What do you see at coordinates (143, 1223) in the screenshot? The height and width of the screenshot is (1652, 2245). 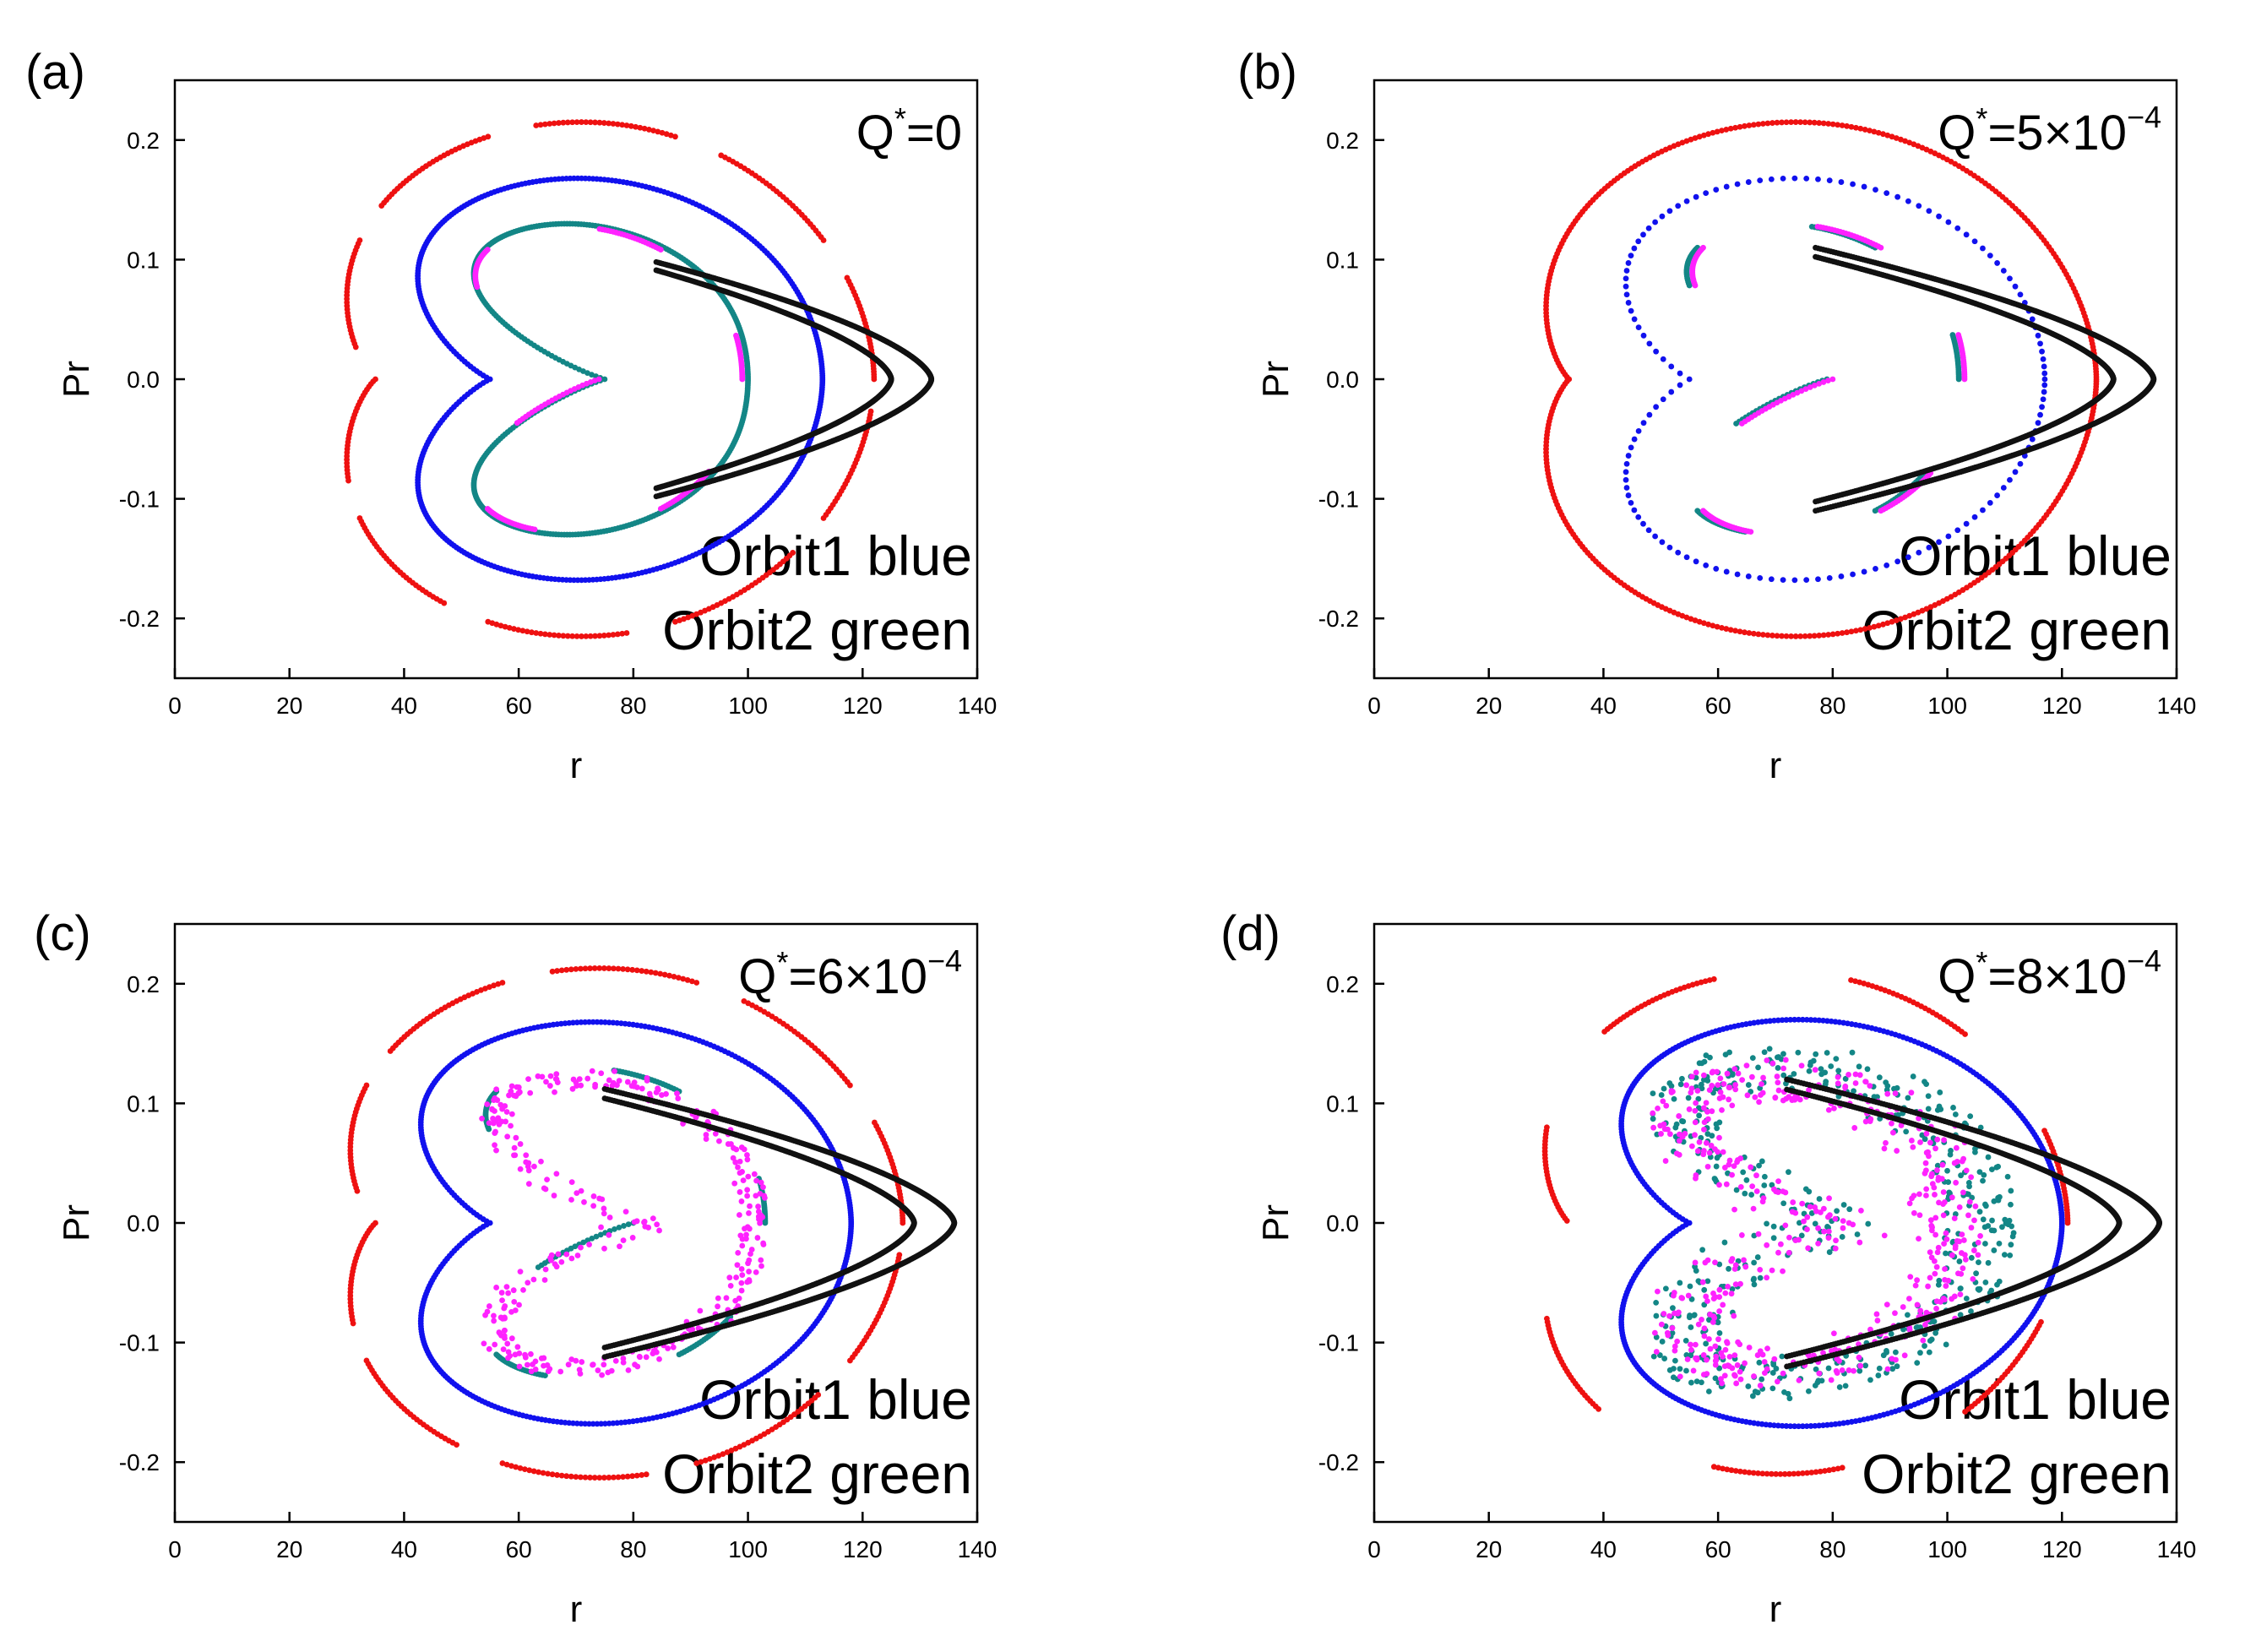 I see `y-tick-label: 0.0` at bounding box center [143, 1223].